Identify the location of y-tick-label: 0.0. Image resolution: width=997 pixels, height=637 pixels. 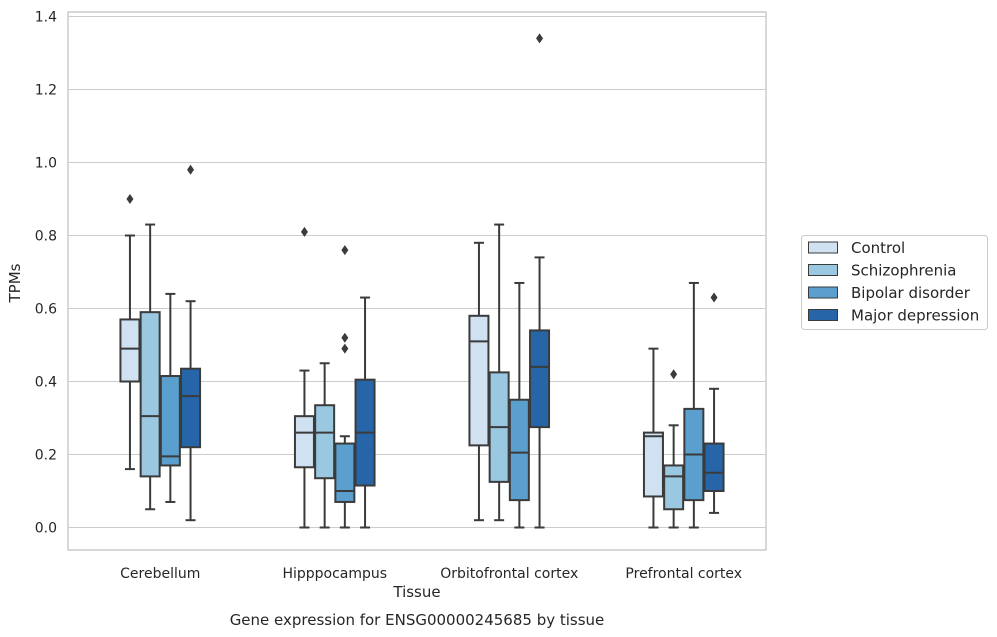
(46, 529).